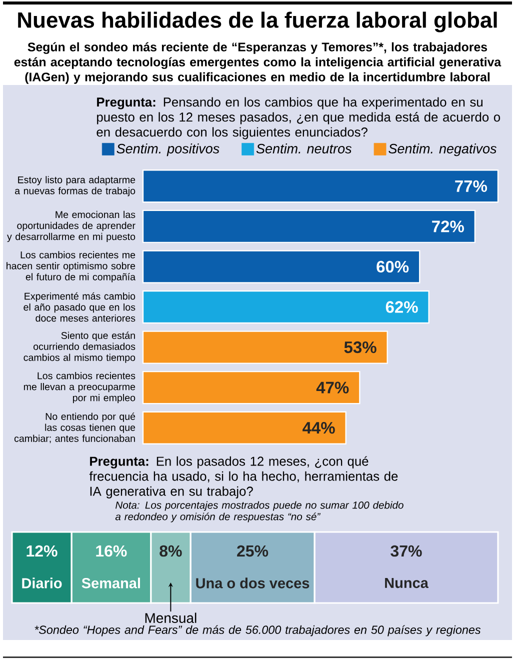 This screenshot has width=515, height=661. Describe the element at coordinates (71, 266) in the screenshot. I see `y-tick-label: Los cambios recientes me hacen sentir optimismo sobre el futuro de mi compañía` at that location.